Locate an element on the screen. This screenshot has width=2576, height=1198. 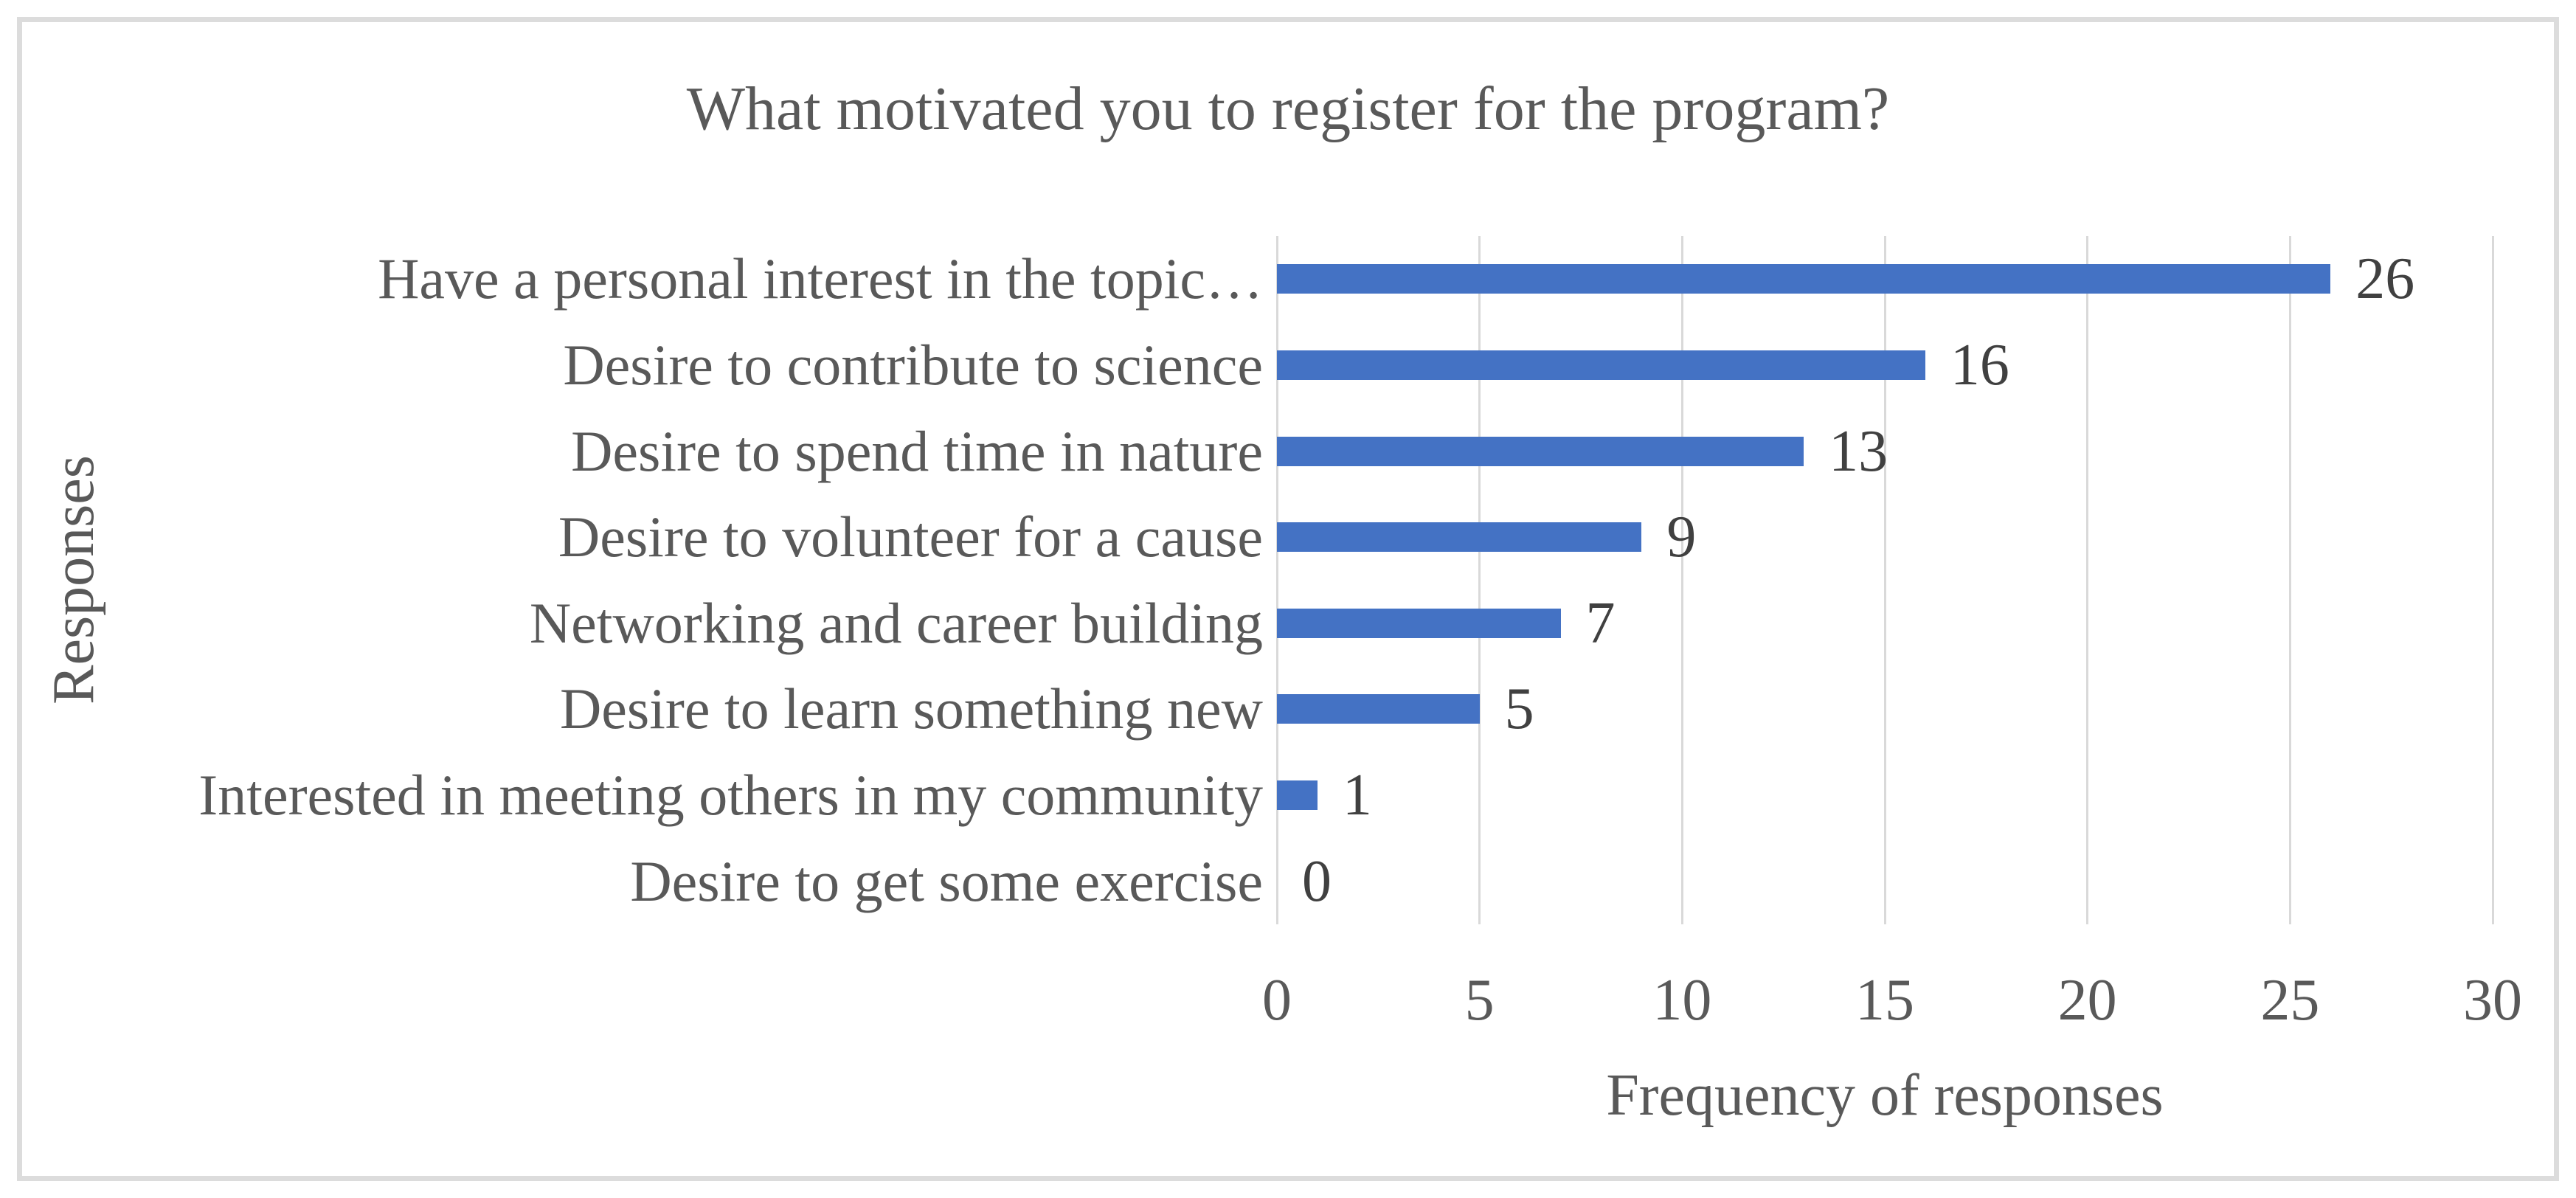
bar-row: 5 is located at coordinates (1885, 709).